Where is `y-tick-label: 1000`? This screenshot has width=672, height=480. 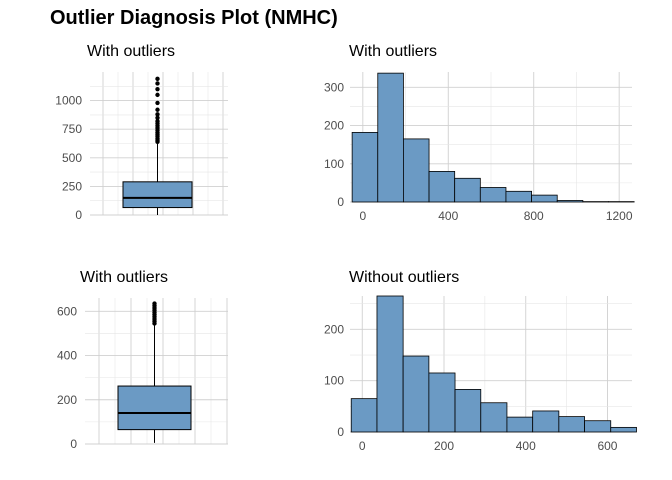
y-tick-label: 1000 is located at coordinates (68, 101).